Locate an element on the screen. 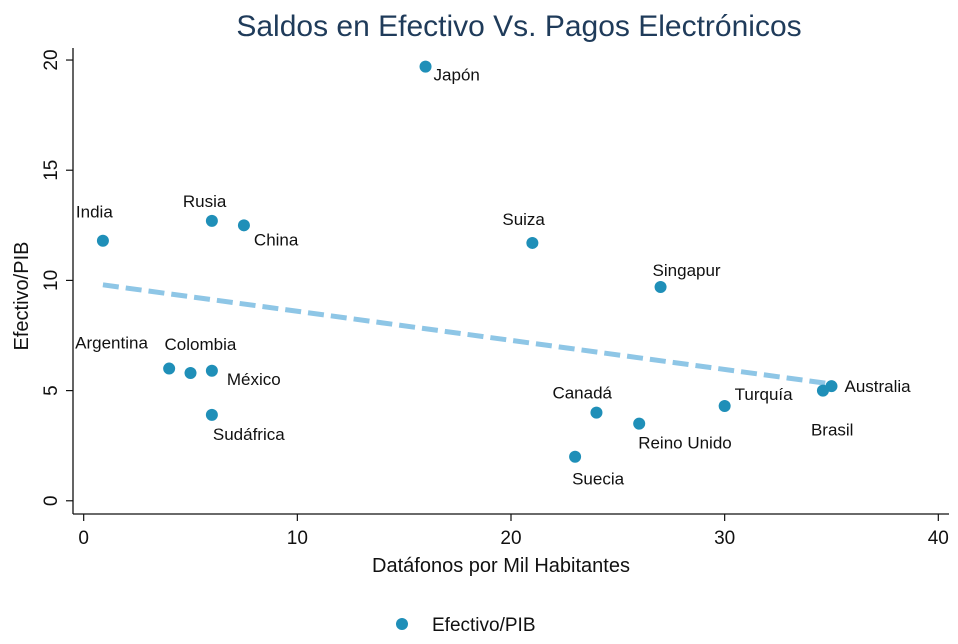 This screenshot has width=958, height=644. point-label: Singapur is located at coordinates (687, 270).